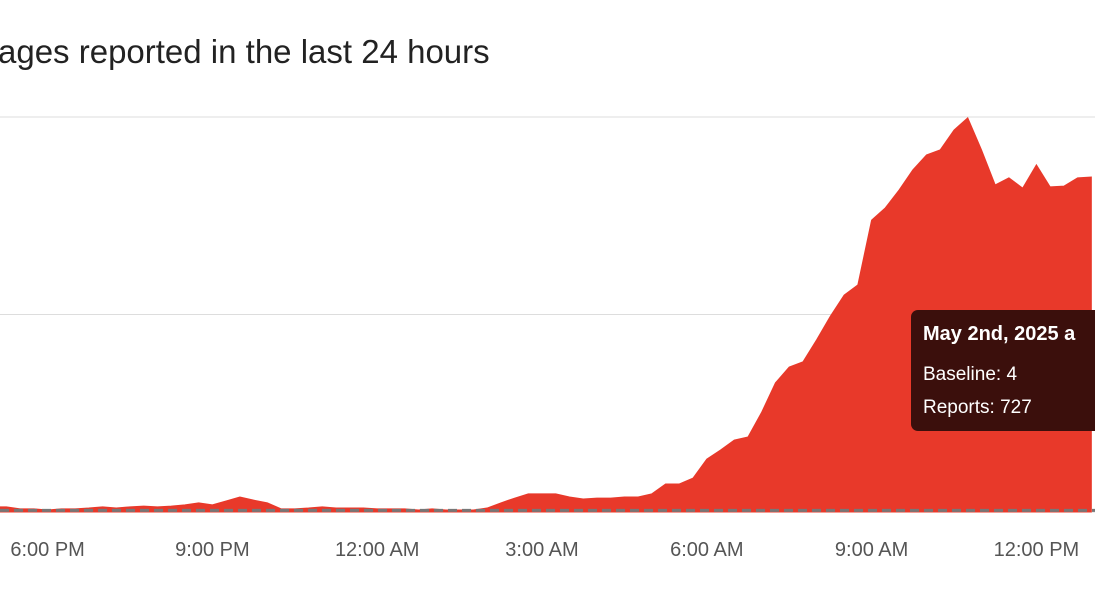 The image size is (1095, 600). I want to click on x-tick-label: 3:00 AM, so click(541, 550).